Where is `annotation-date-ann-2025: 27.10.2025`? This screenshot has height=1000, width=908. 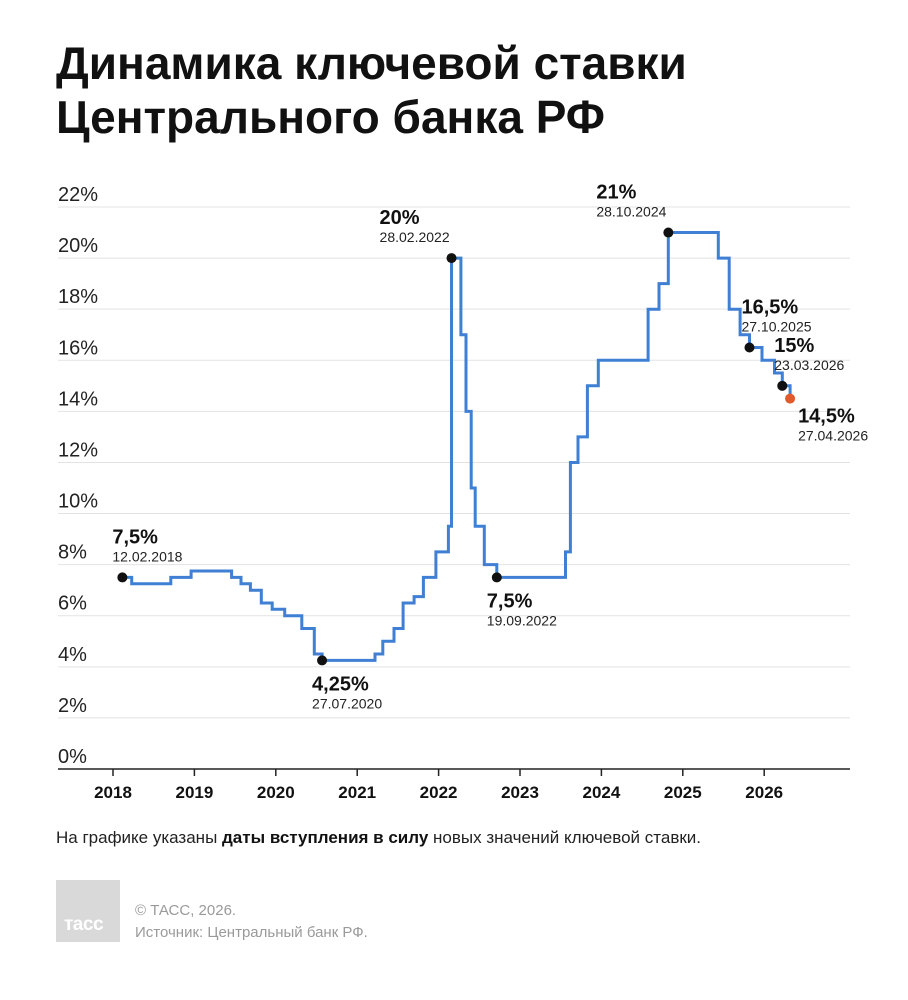 annotation-date-ann-2025: 27.10.2025 is located at coordinates (776, 327).